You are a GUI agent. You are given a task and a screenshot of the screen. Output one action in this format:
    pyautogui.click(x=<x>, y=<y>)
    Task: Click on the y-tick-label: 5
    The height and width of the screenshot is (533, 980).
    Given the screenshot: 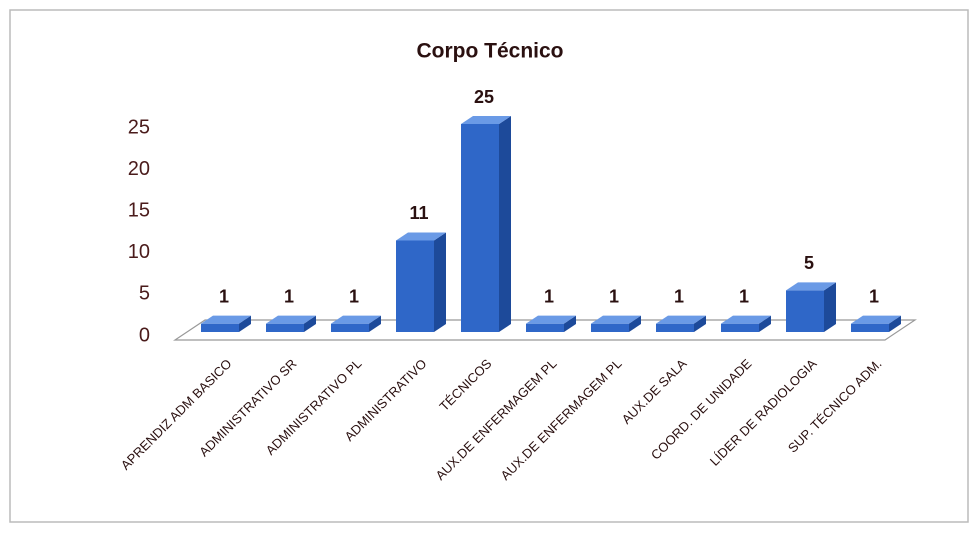 What is the action you would take?
    pyautogui.click(x=144, y=294)
    